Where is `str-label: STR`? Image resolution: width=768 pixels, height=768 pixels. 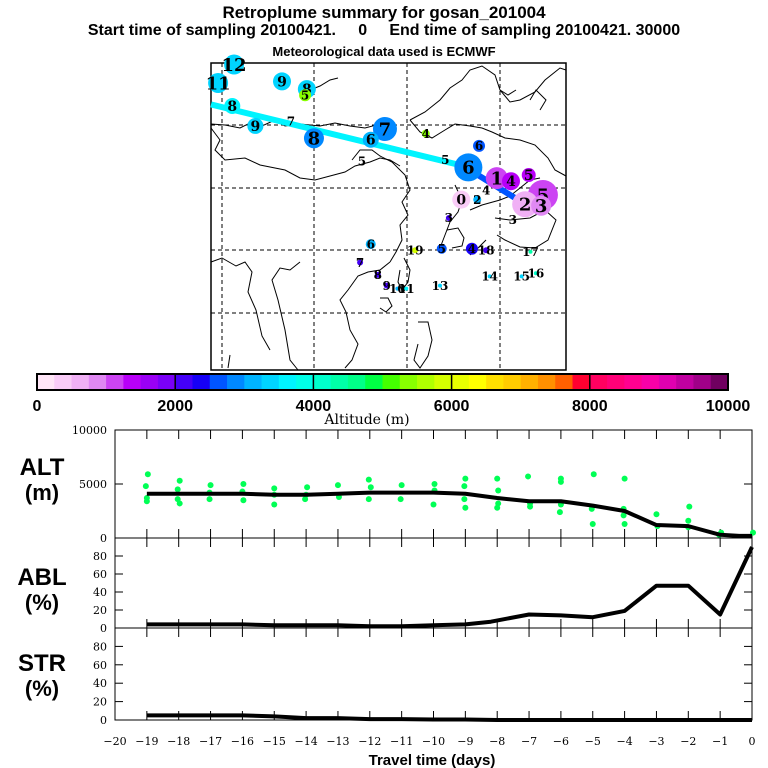 str-label: STR is located at coordinates (42, 663).